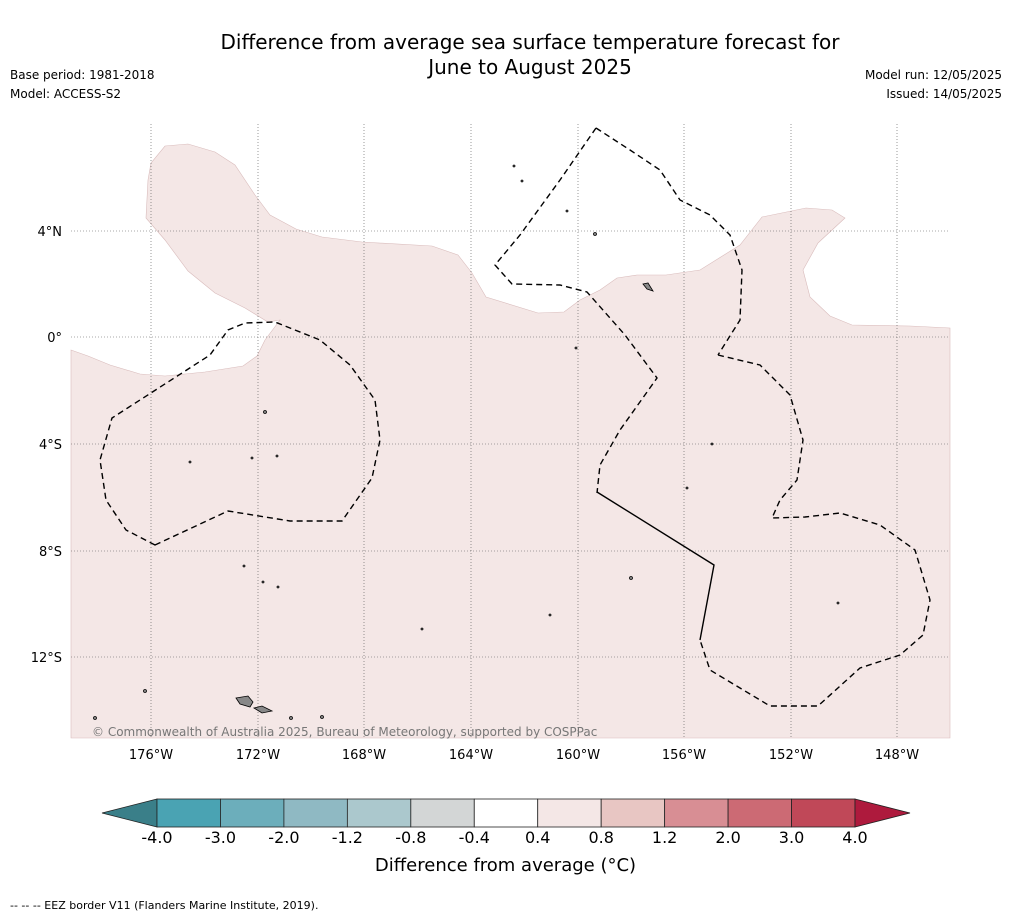  What do you see at coordinates (411, 837) in the screenshot?
I see `colorbar-tick-label: -0.8` at bounding box center [411, 837].